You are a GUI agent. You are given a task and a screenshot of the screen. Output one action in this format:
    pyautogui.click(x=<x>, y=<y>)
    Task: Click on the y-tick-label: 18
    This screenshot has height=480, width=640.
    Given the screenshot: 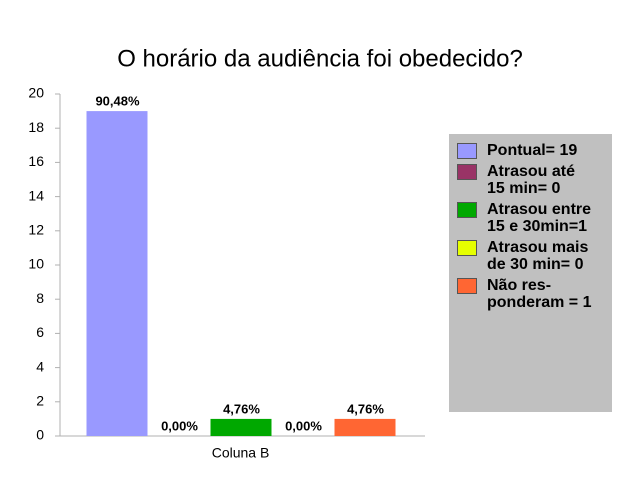 What is the action you would take?
    pyautogui.click(x=36, y=127)
    